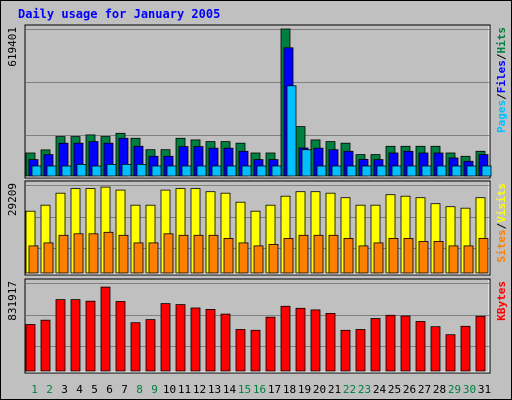 The width and height of the screenshot is (512, 400). Describe the element at coordinates (139, 389) in the screenshot. I see `x-label-day-8: 8` at that location.